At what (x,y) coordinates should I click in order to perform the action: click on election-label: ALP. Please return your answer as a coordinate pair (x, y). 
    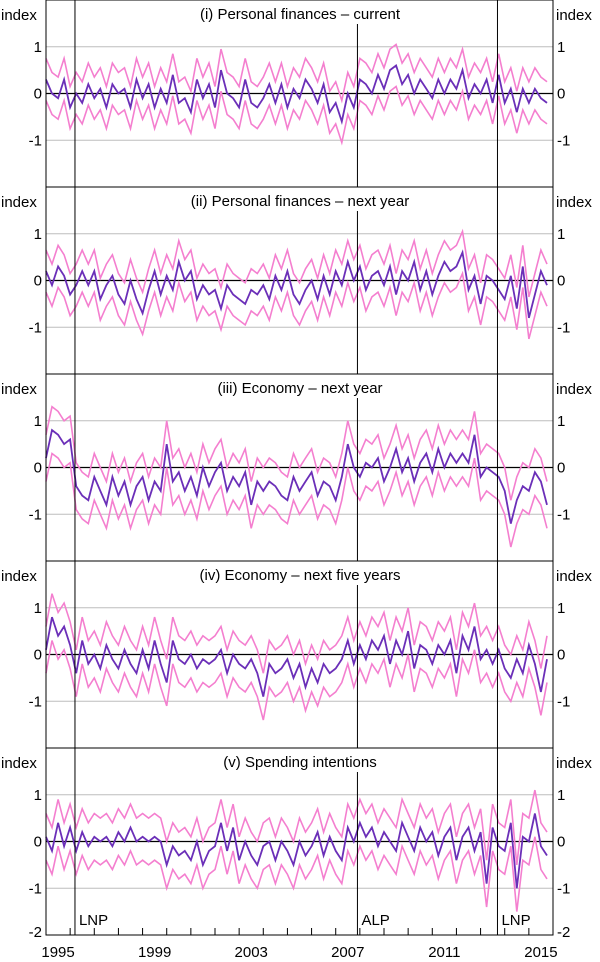
    Looking at the image, I should click on (375, 920).